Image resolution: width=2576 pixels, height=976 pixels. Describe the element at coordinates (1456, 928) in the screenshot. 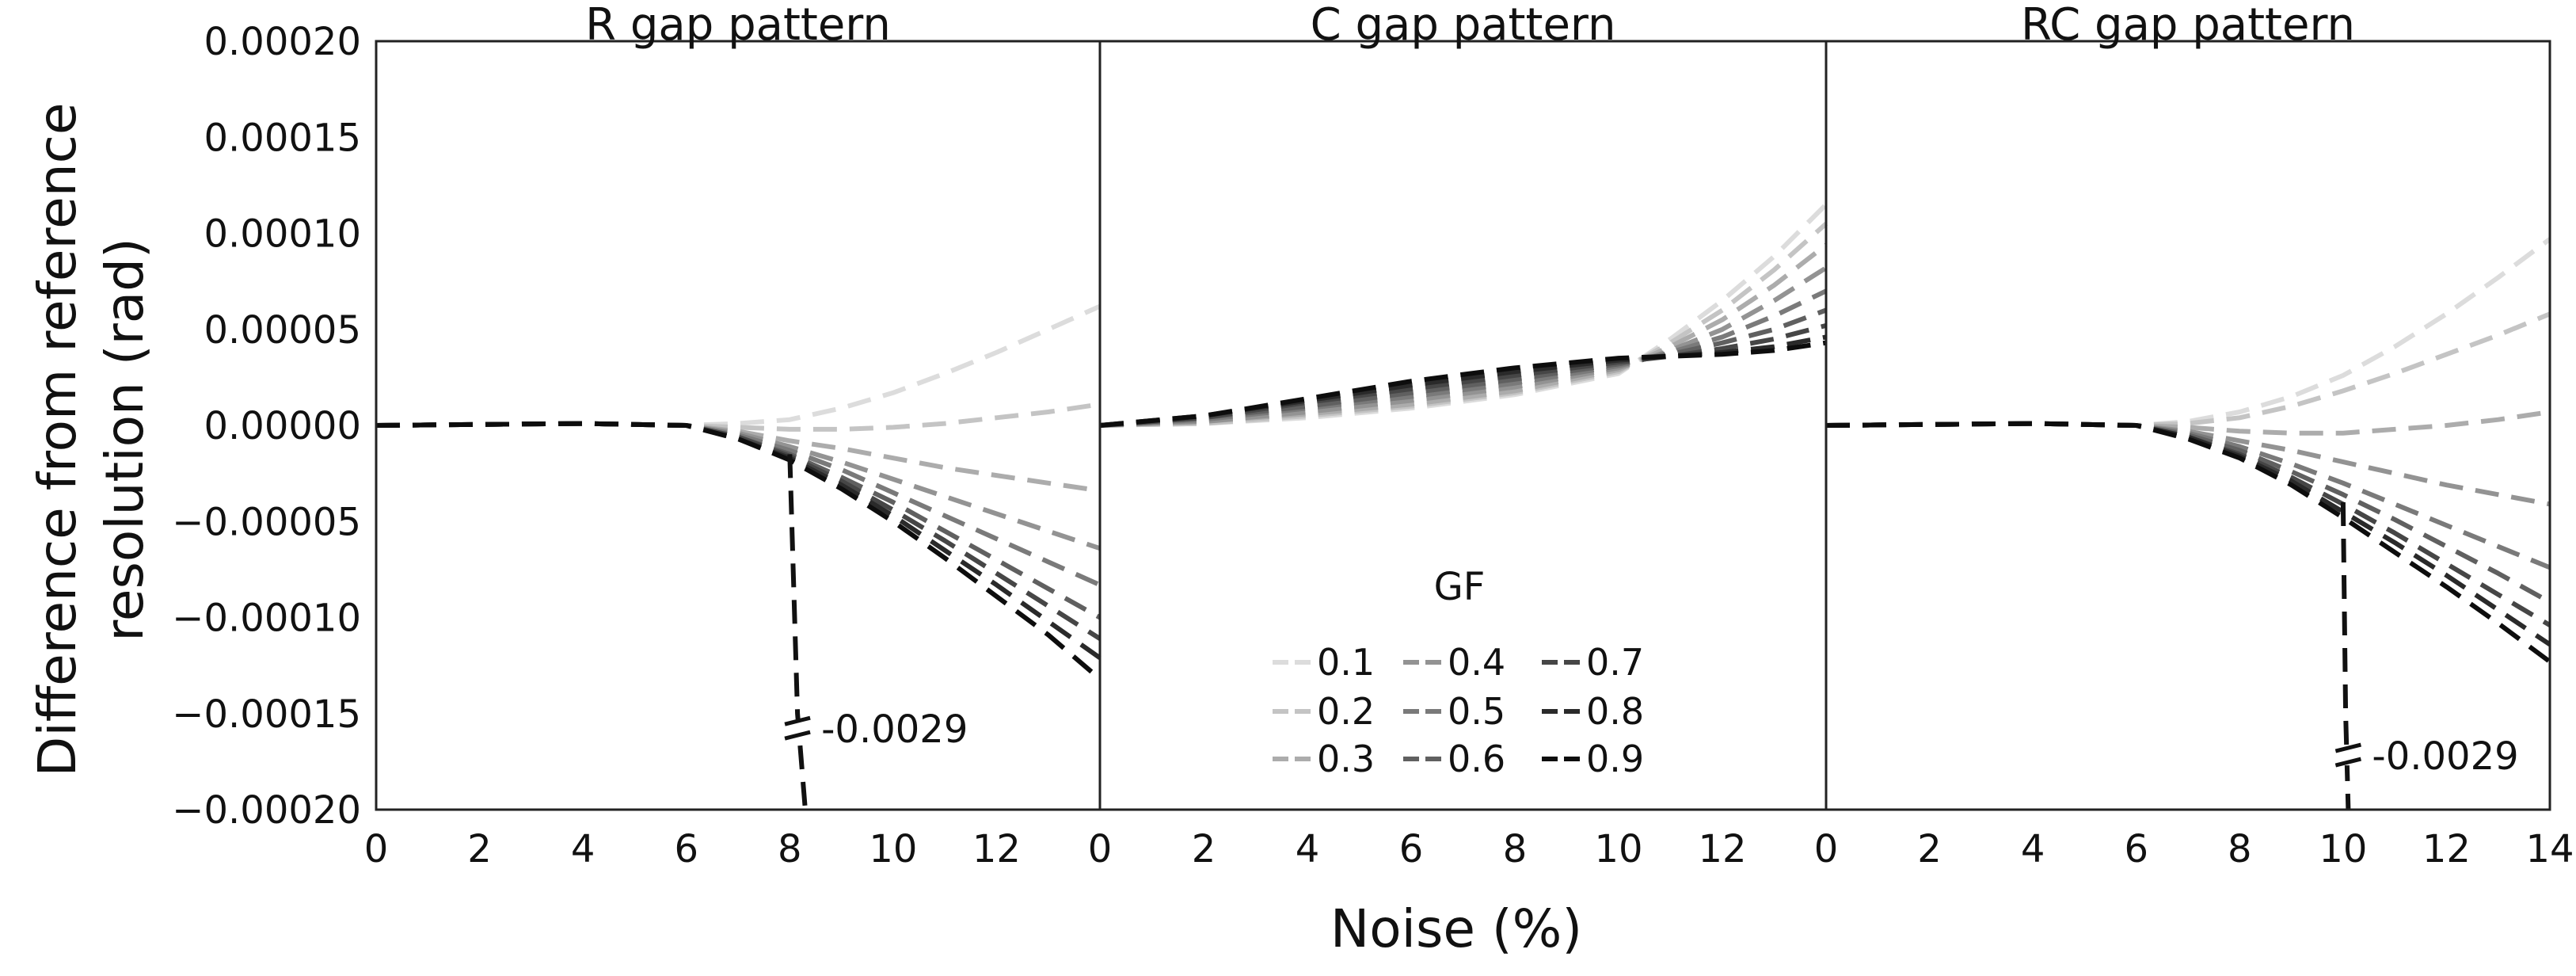

I see `x-axis-title: Noise (%)` at that location.